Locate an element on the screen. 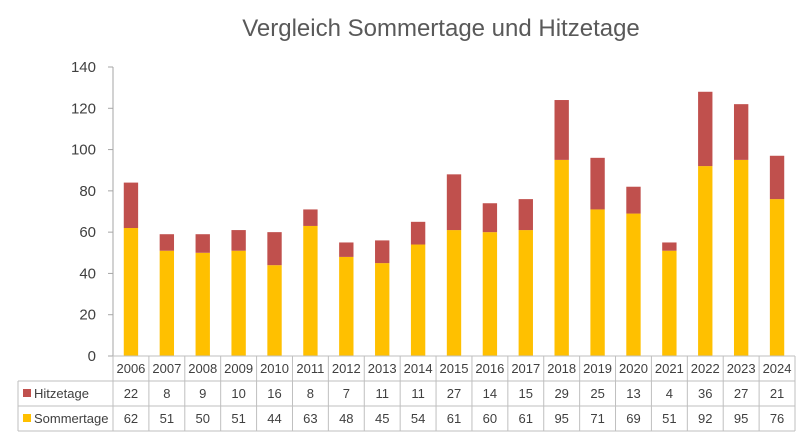  y-tick-label: 100 is located at coordinates (83, 150).